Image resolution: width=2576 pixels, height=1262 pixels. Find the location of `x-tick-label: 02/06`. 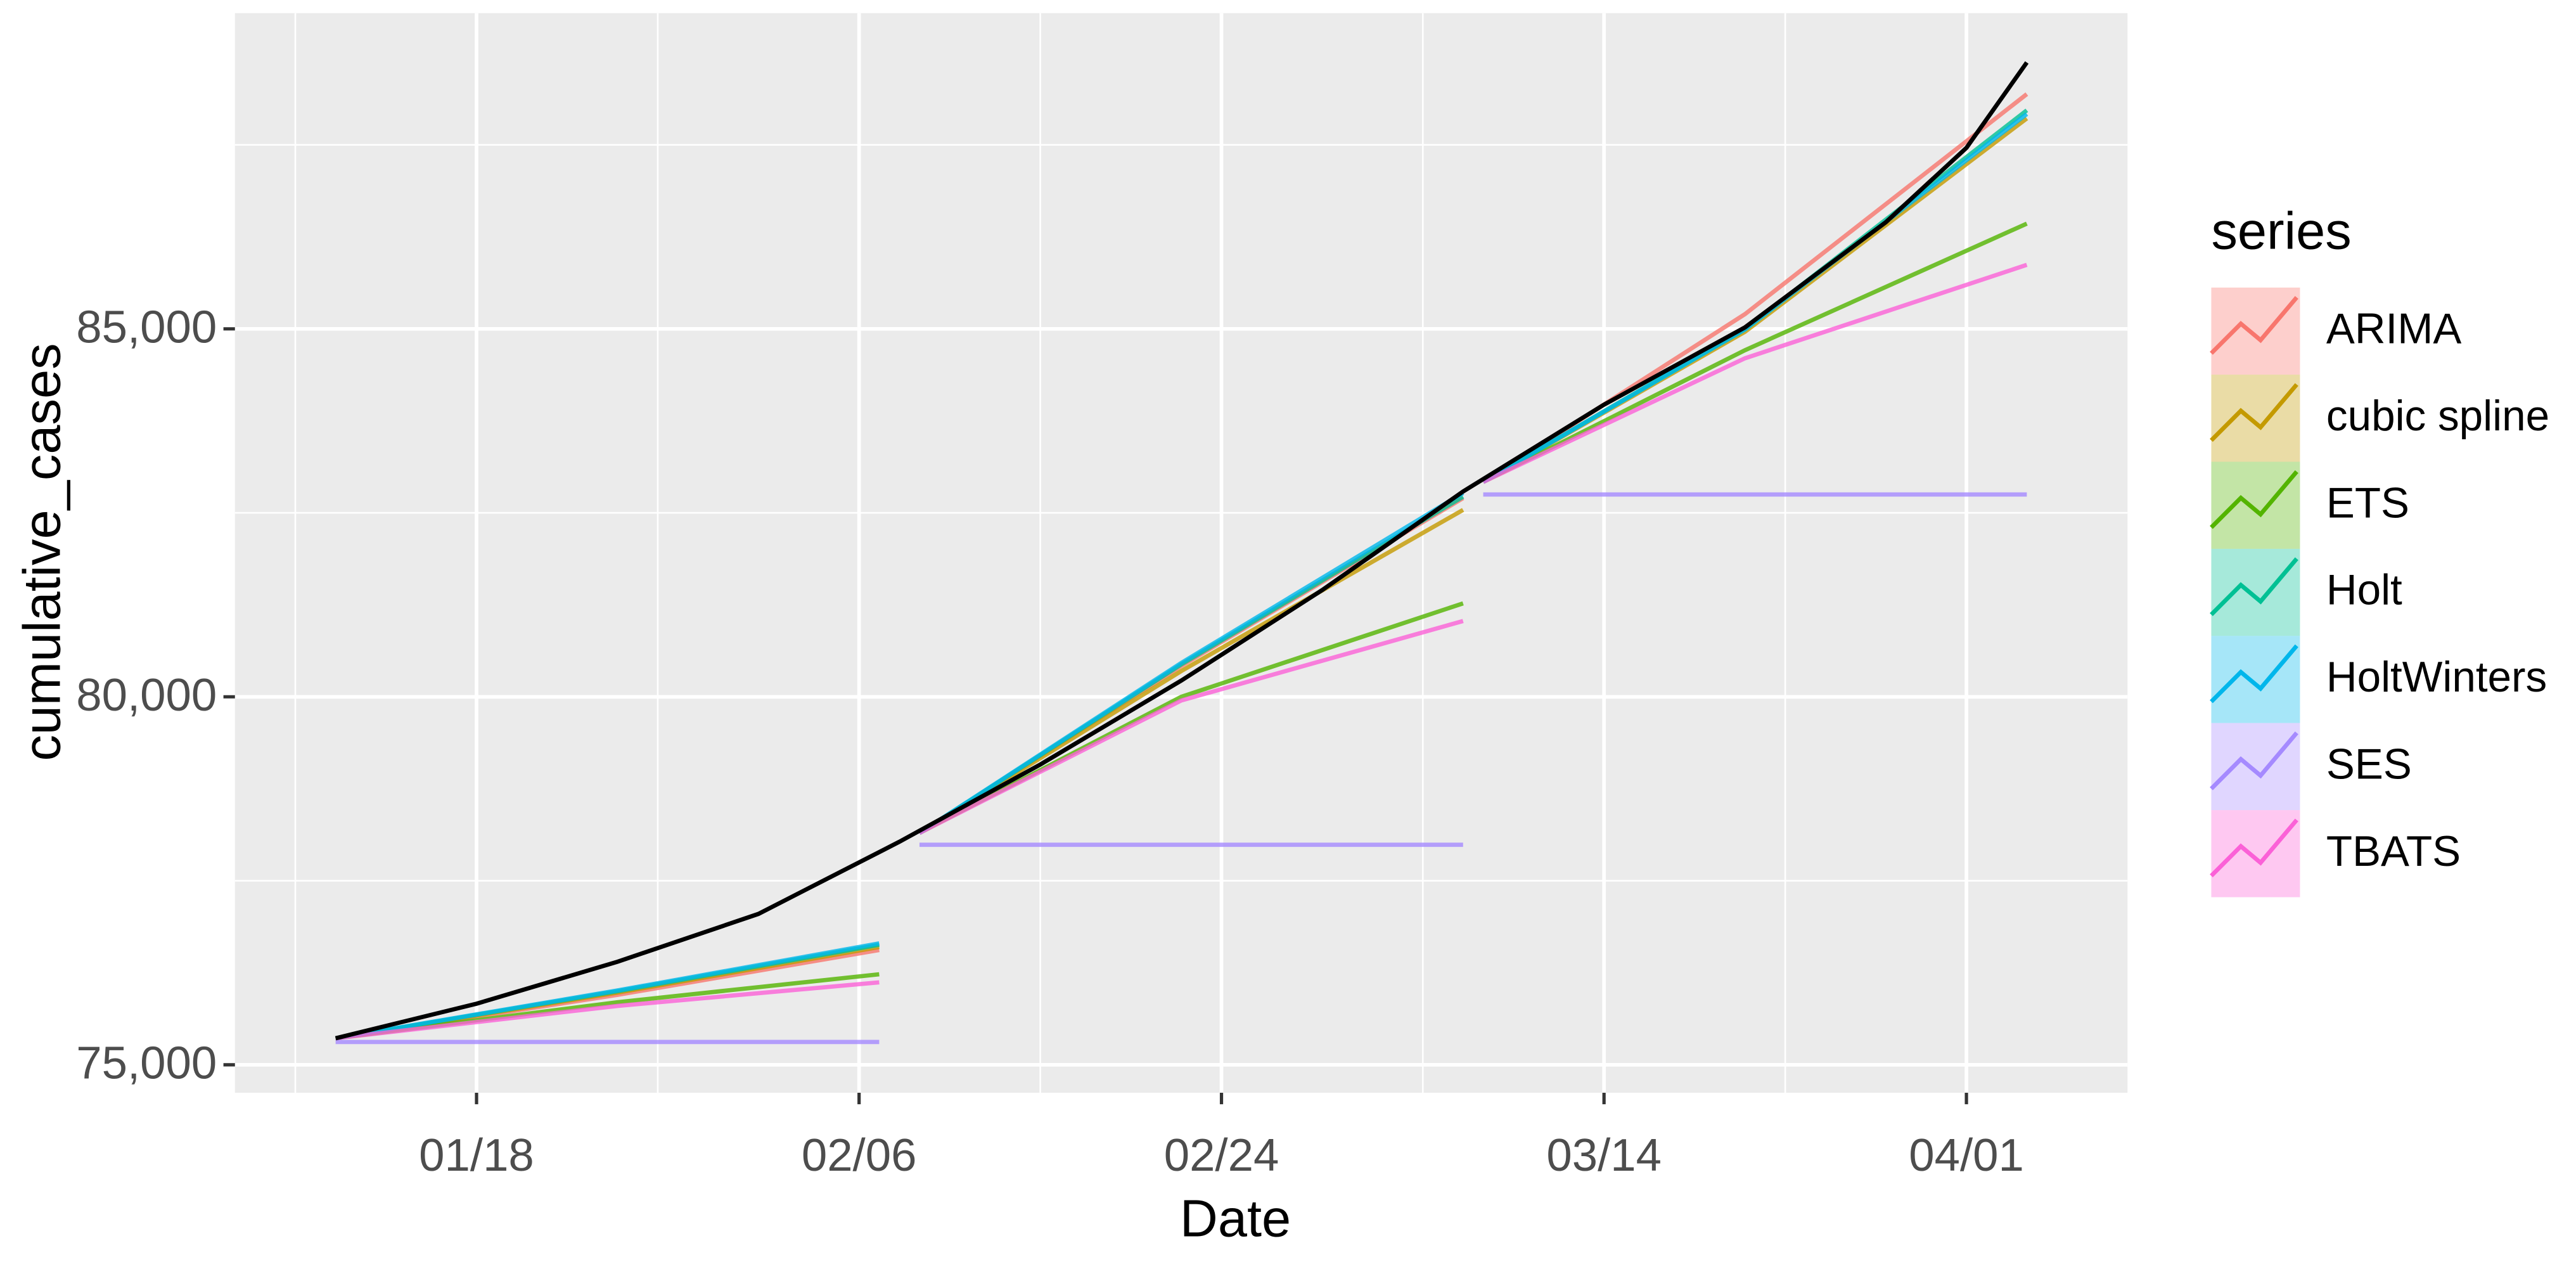

x-tick-label: 02/06 is located at coordinates (859, 1155).